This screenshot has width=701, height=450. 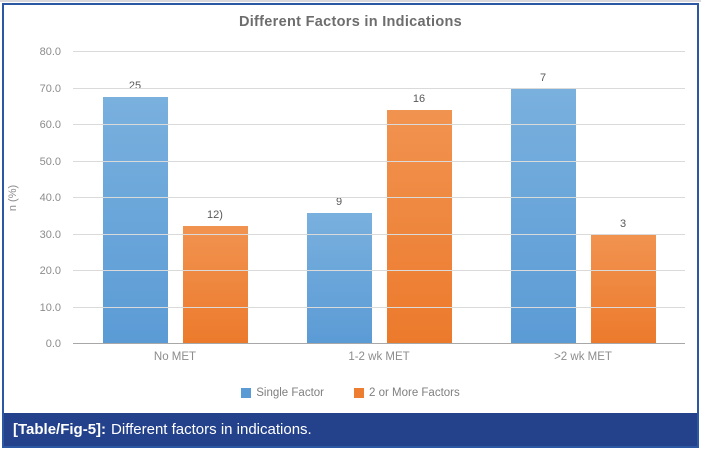 I want to click on y-tick-label: 50.0, so click(x=50, y=161).